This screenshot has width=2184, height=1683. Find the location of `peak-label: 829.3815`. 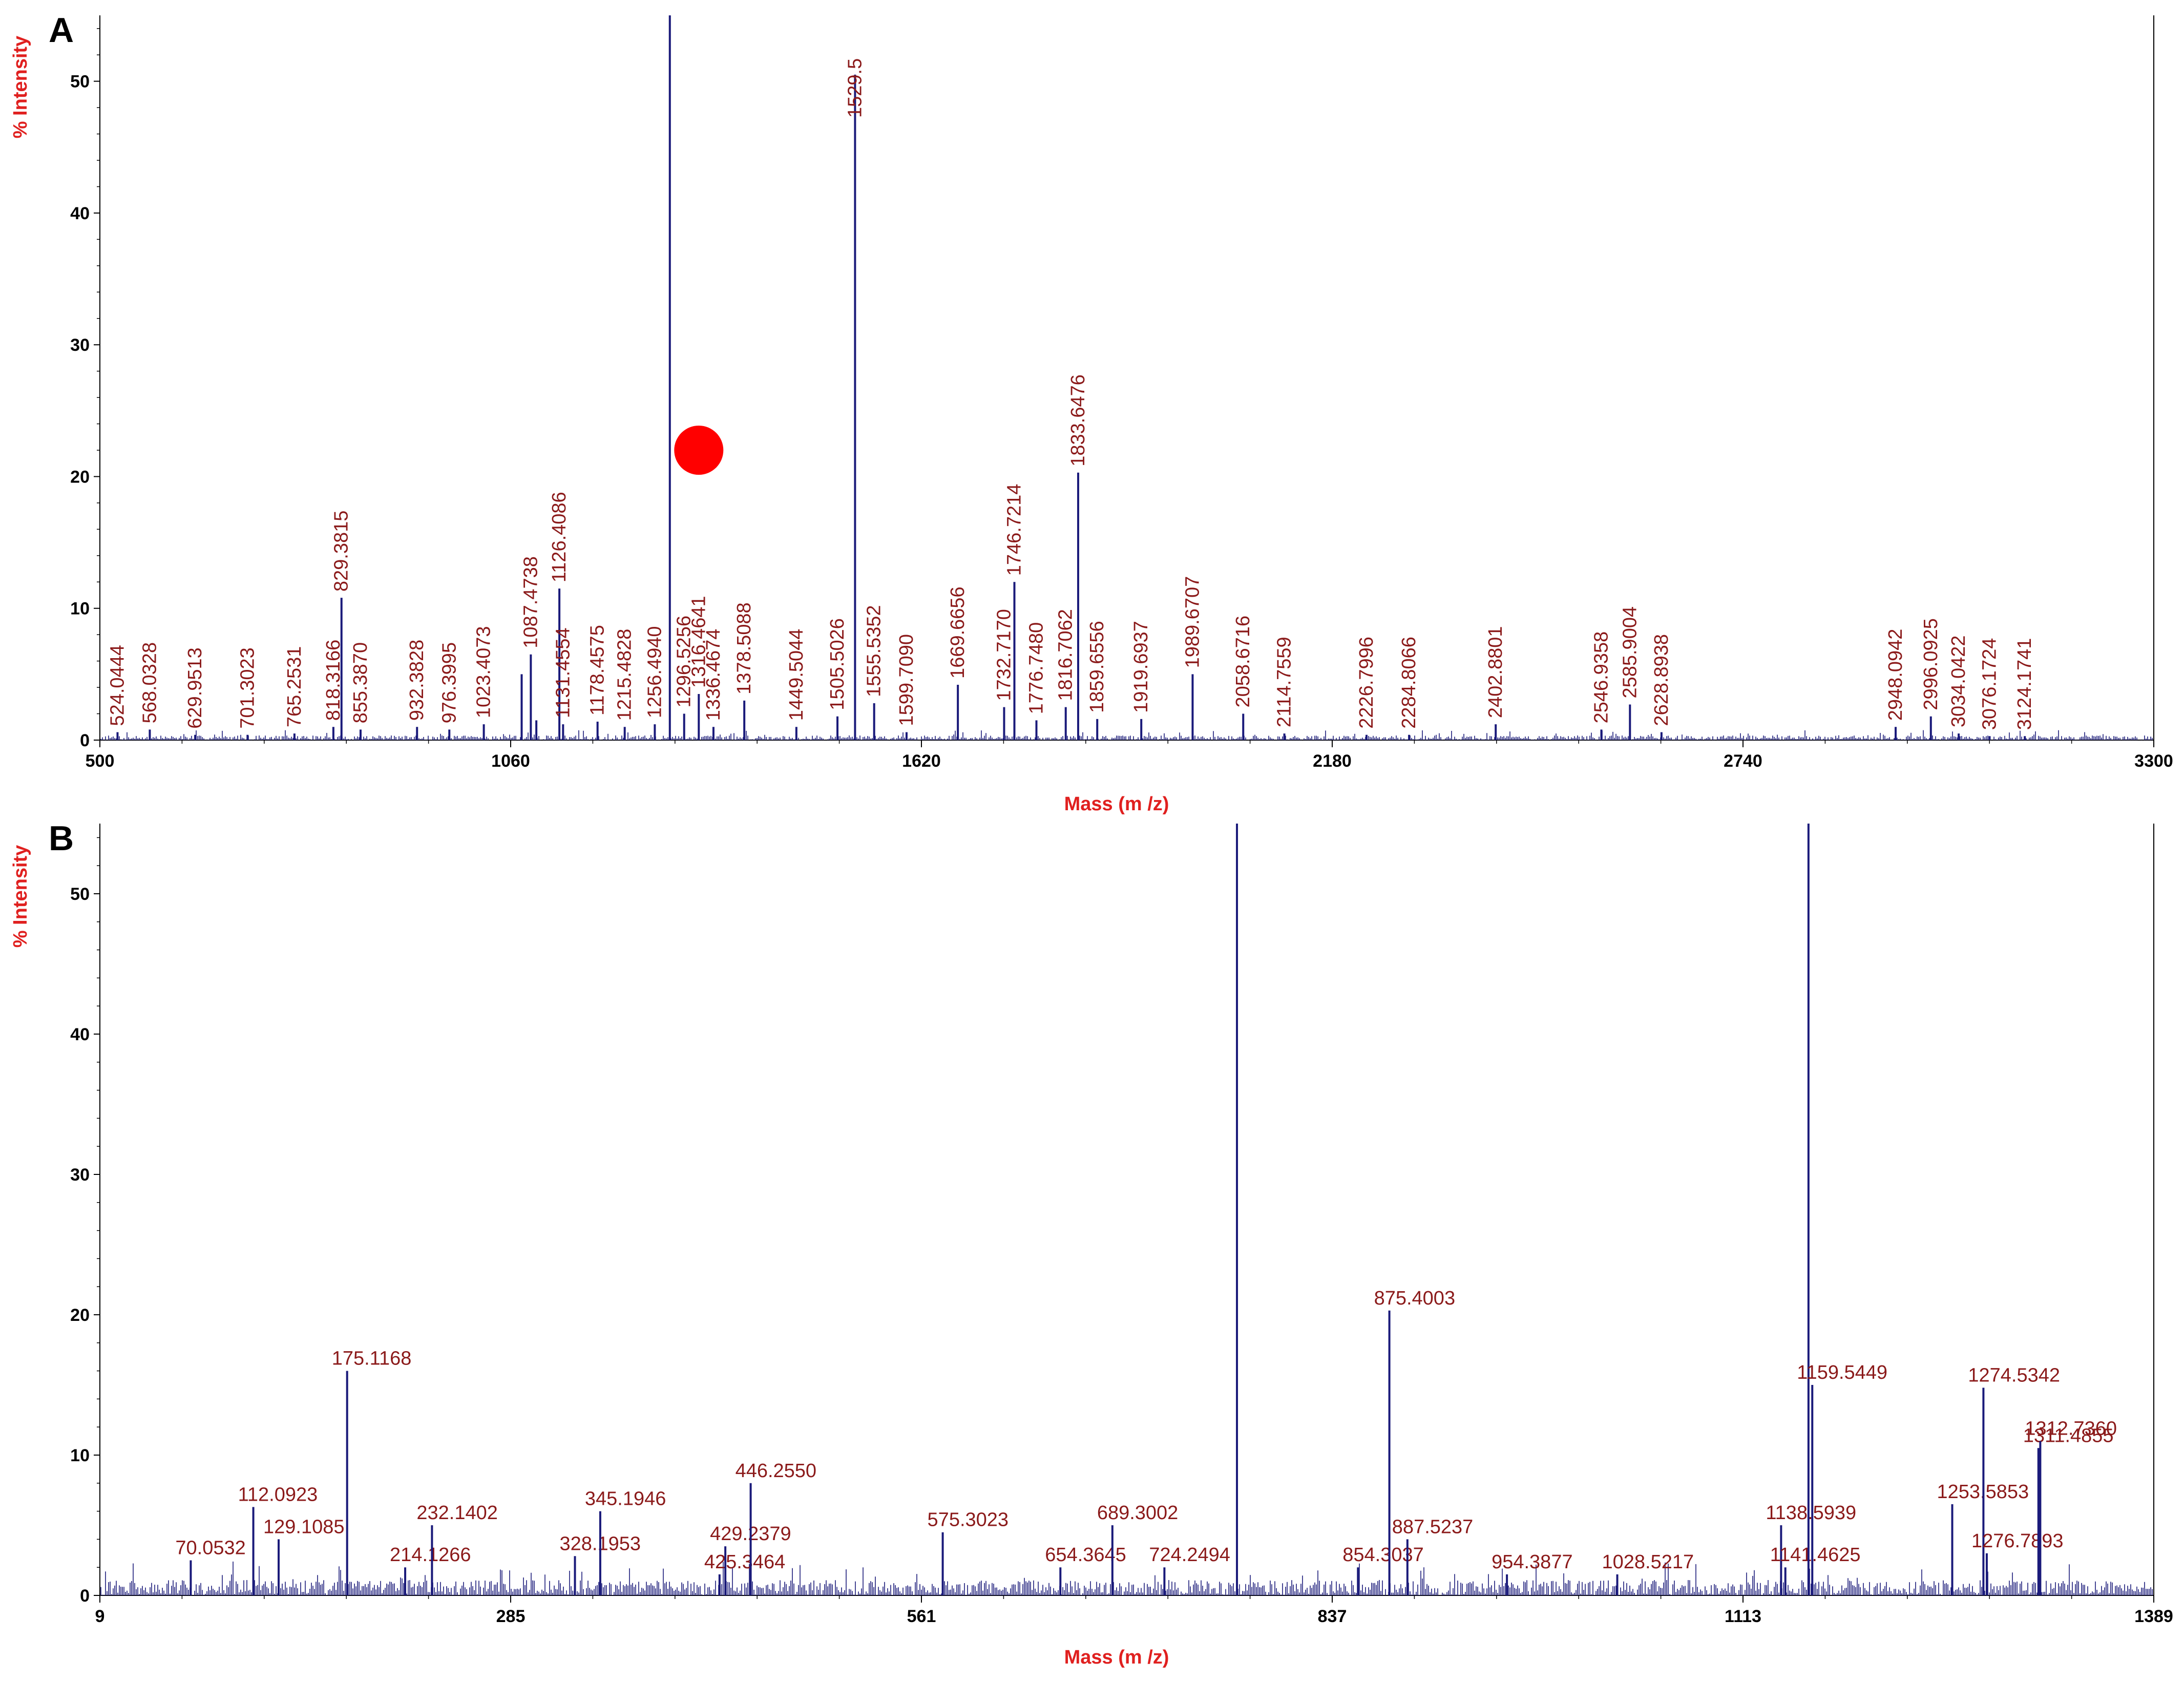

peak-label: 829.3815 is located at coordinates (341, 551).